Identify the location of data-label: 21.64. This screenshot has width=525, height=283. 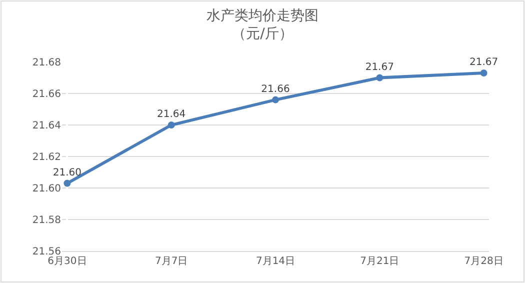
(171, 114).